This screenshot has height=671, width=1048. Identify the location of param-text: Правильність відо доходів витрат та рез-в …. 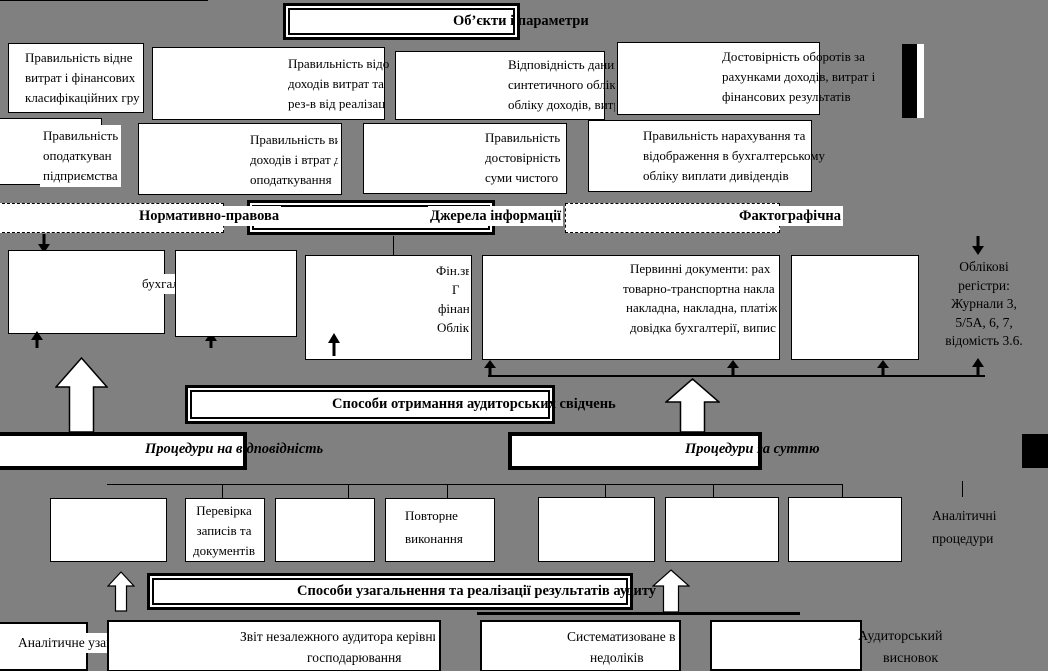
(339, 83).